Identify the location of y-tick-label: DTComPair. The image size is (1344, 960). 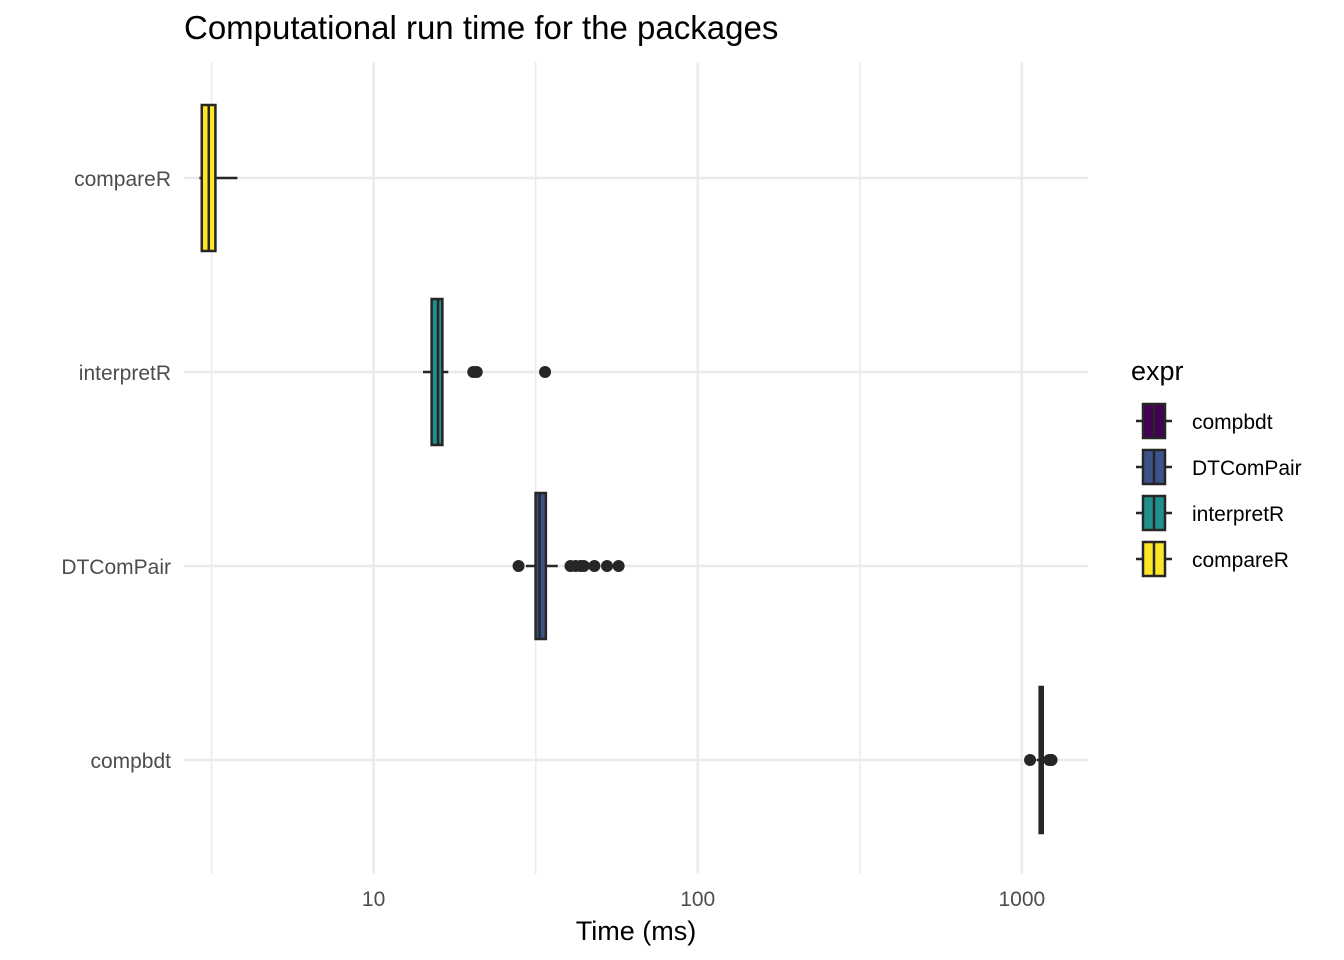
(116, 567).